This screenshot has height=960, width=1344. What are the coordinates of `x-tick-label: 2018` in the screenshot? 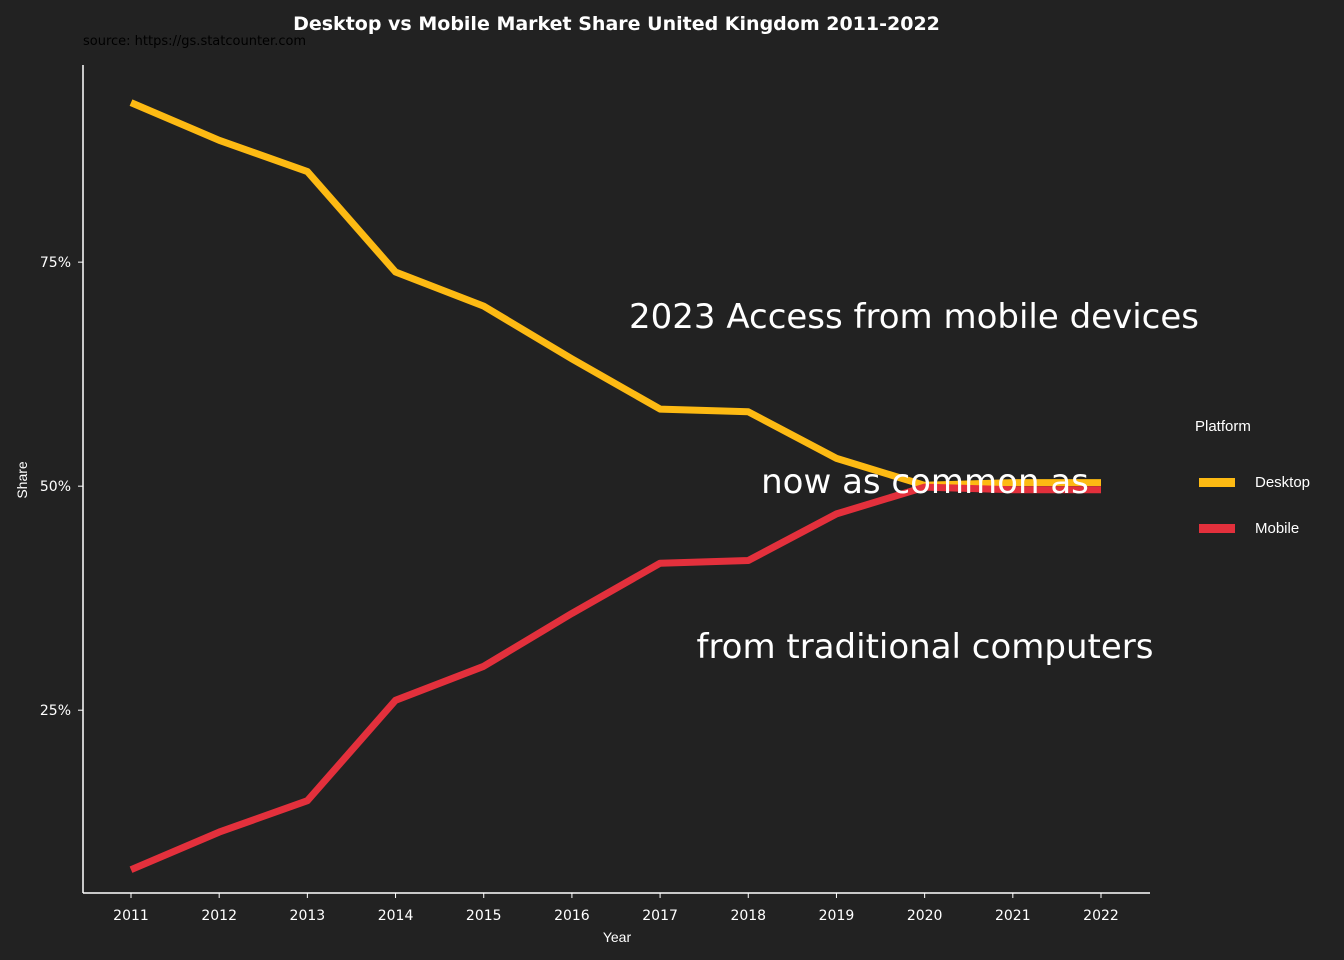 It's located at (748, 916).